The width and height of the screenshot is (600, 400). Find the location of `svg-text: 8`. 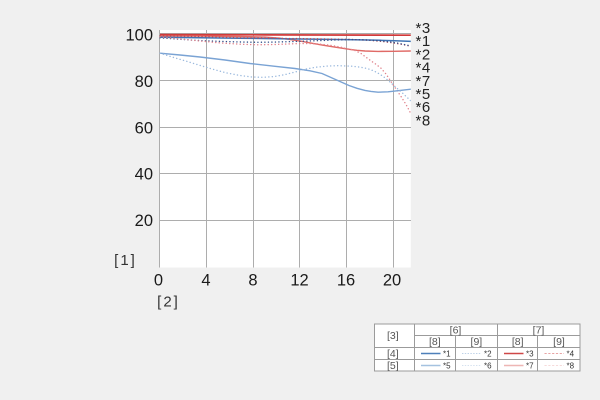

svg-text: 8 is located at coordinates (252, 281).